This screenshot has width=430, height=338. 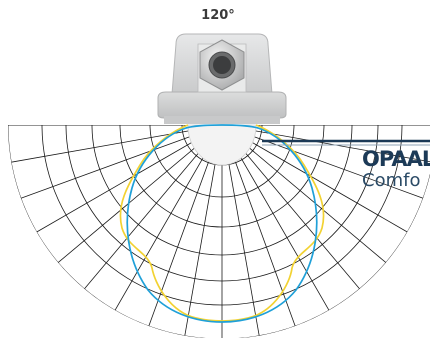 I want to click on brand-name: OPAAL, so click(x=396, y=159).